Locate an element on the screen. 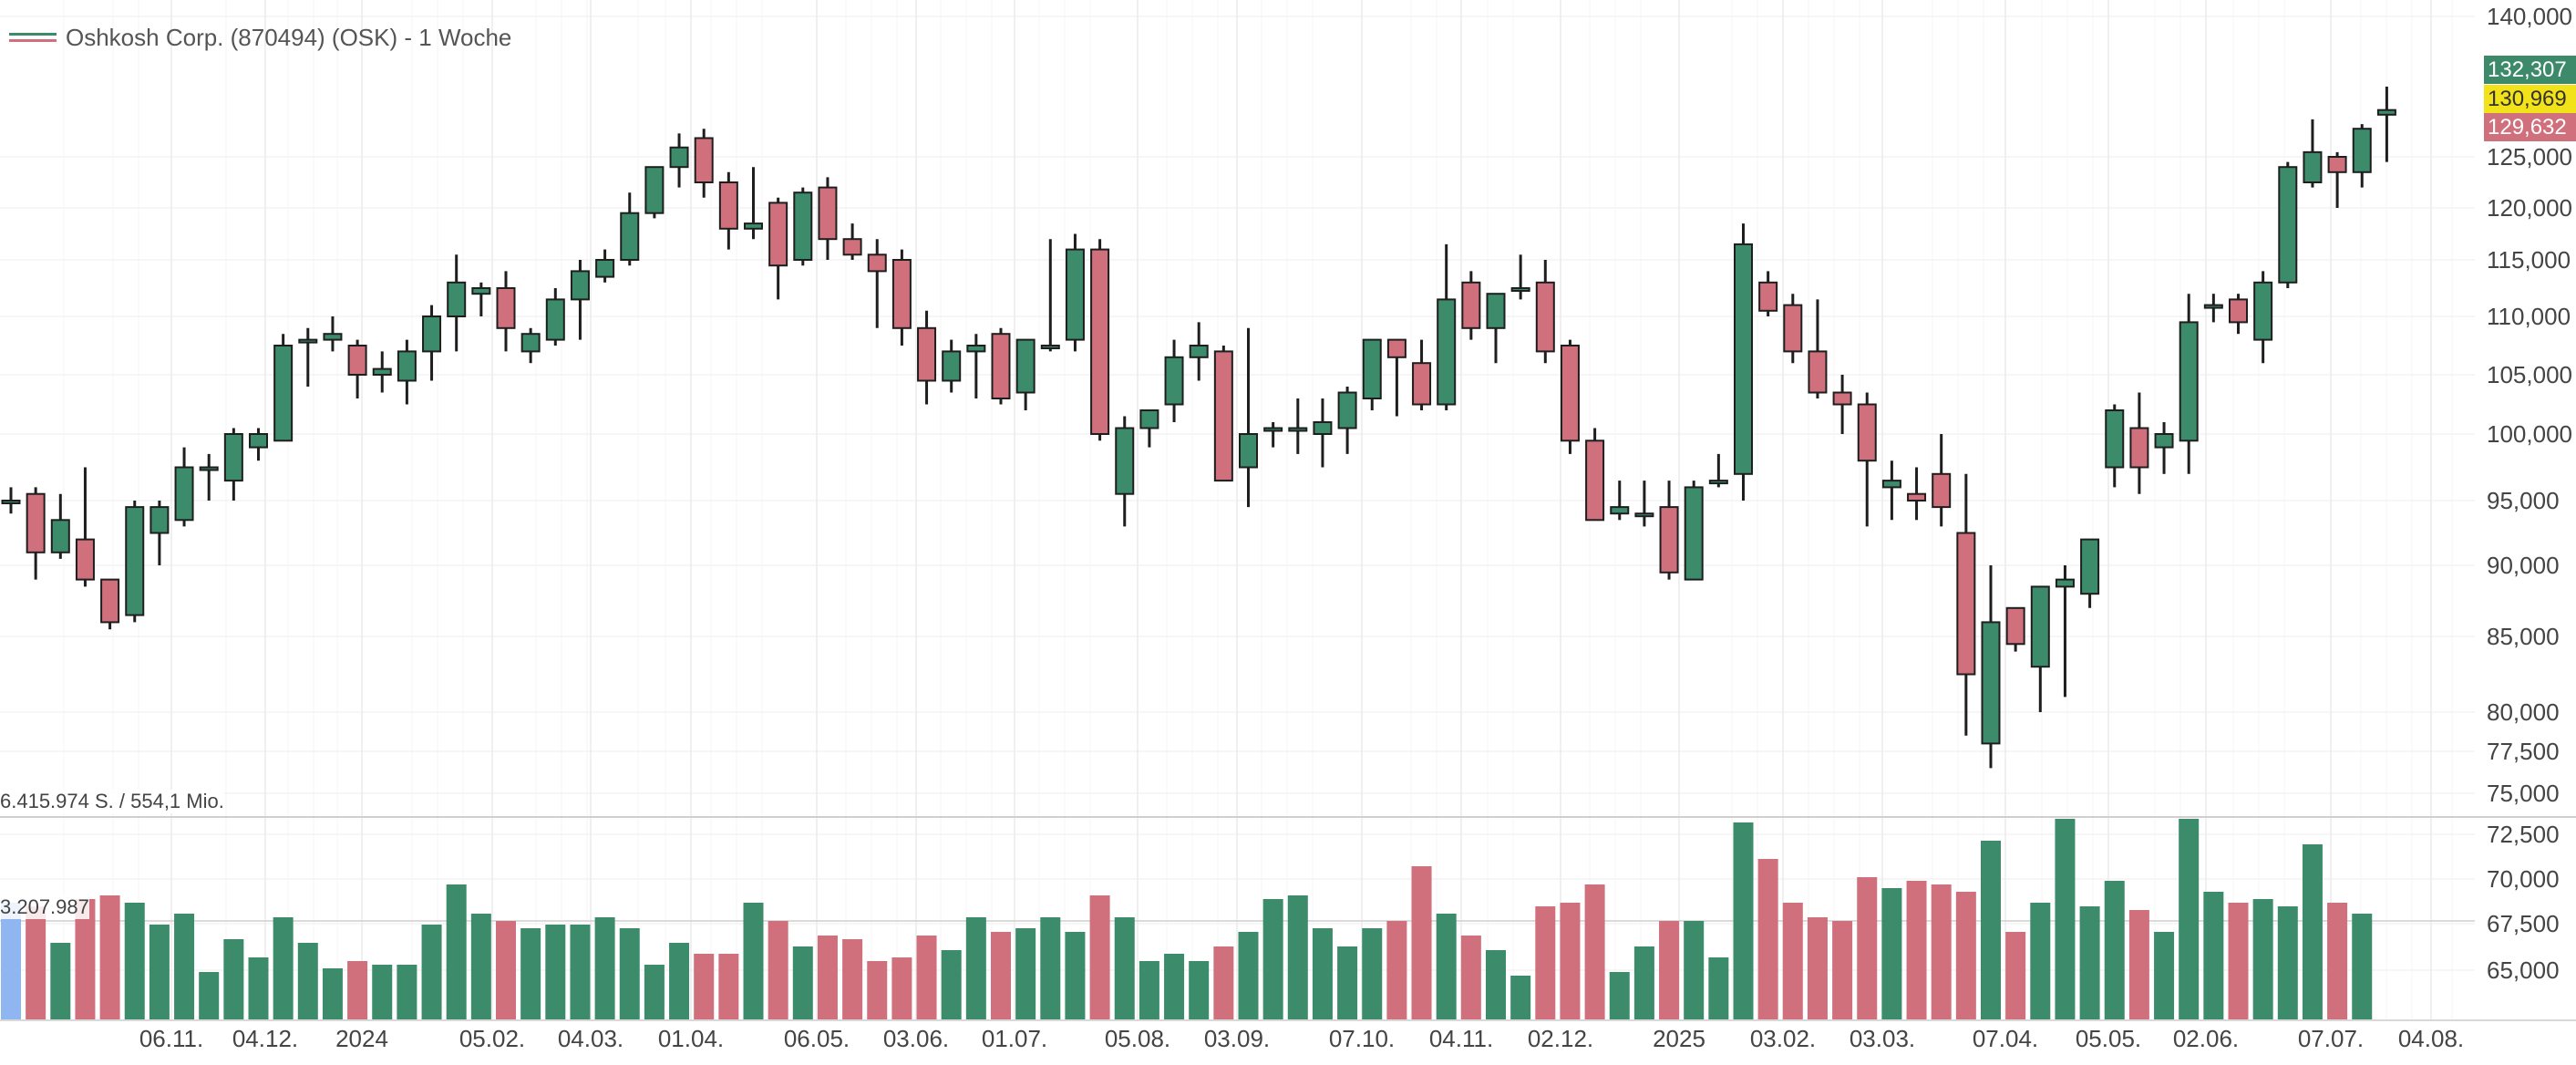 The width and height of the screenshot is (2576, 1065). y-tick-label: 70,000 is located at coordinates (2523, 879).